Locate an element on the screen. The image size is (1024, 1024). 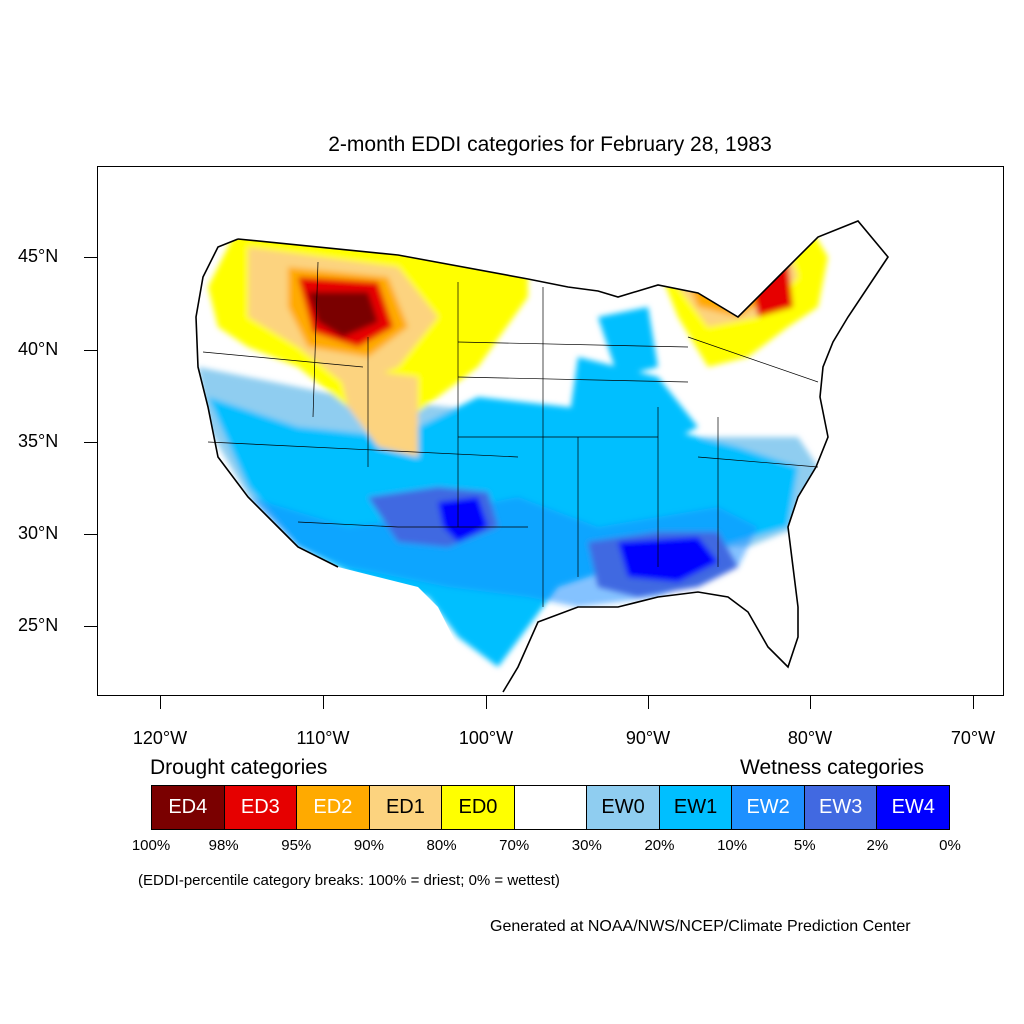
lon-label-90: 90°W is located at coordinates (648, 738).